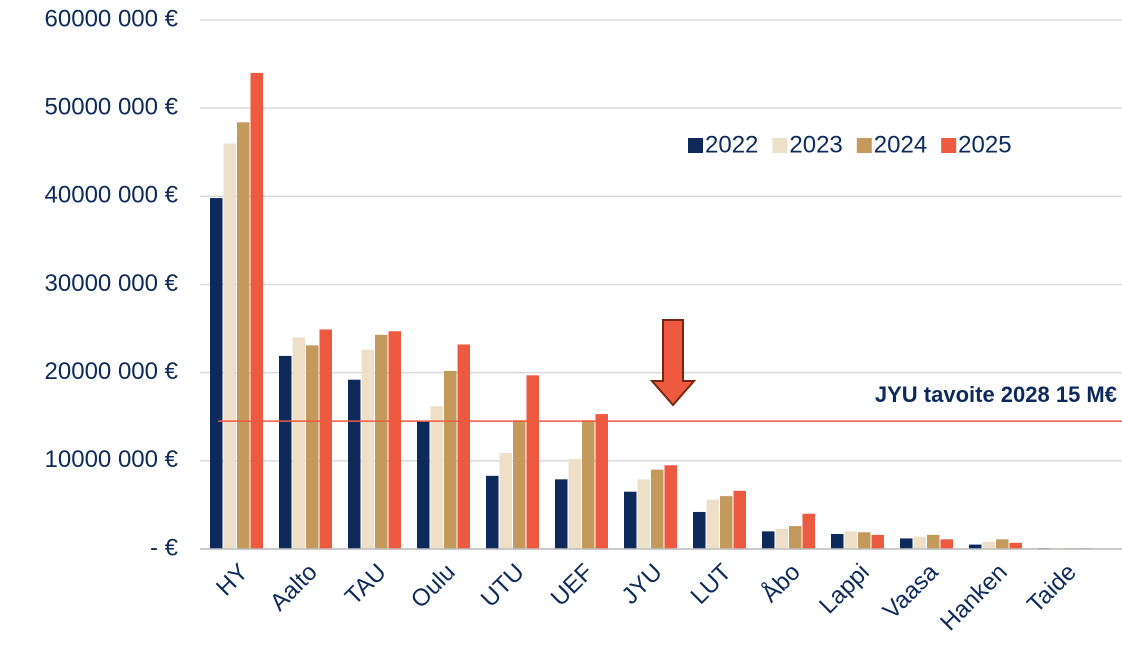  I want to click on legend-label: 2024, so click(900, 144).